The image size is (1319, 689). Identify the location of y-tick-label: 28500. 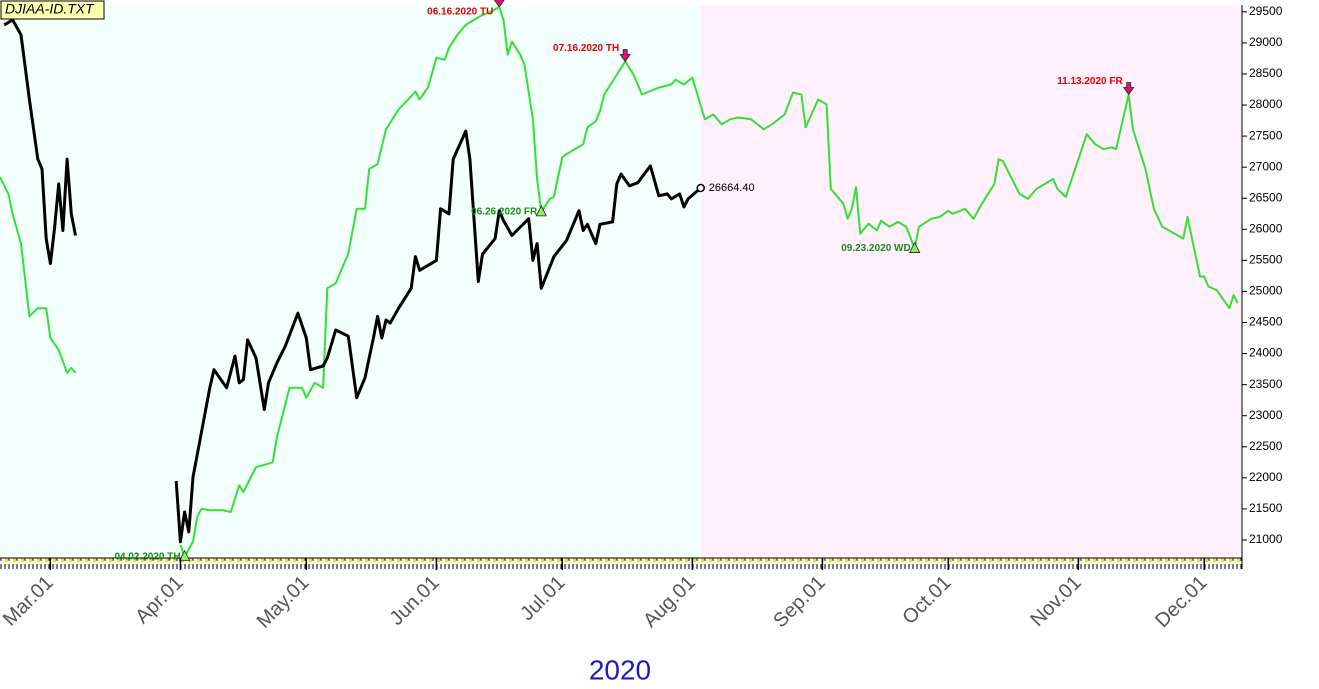
(1266, 73).